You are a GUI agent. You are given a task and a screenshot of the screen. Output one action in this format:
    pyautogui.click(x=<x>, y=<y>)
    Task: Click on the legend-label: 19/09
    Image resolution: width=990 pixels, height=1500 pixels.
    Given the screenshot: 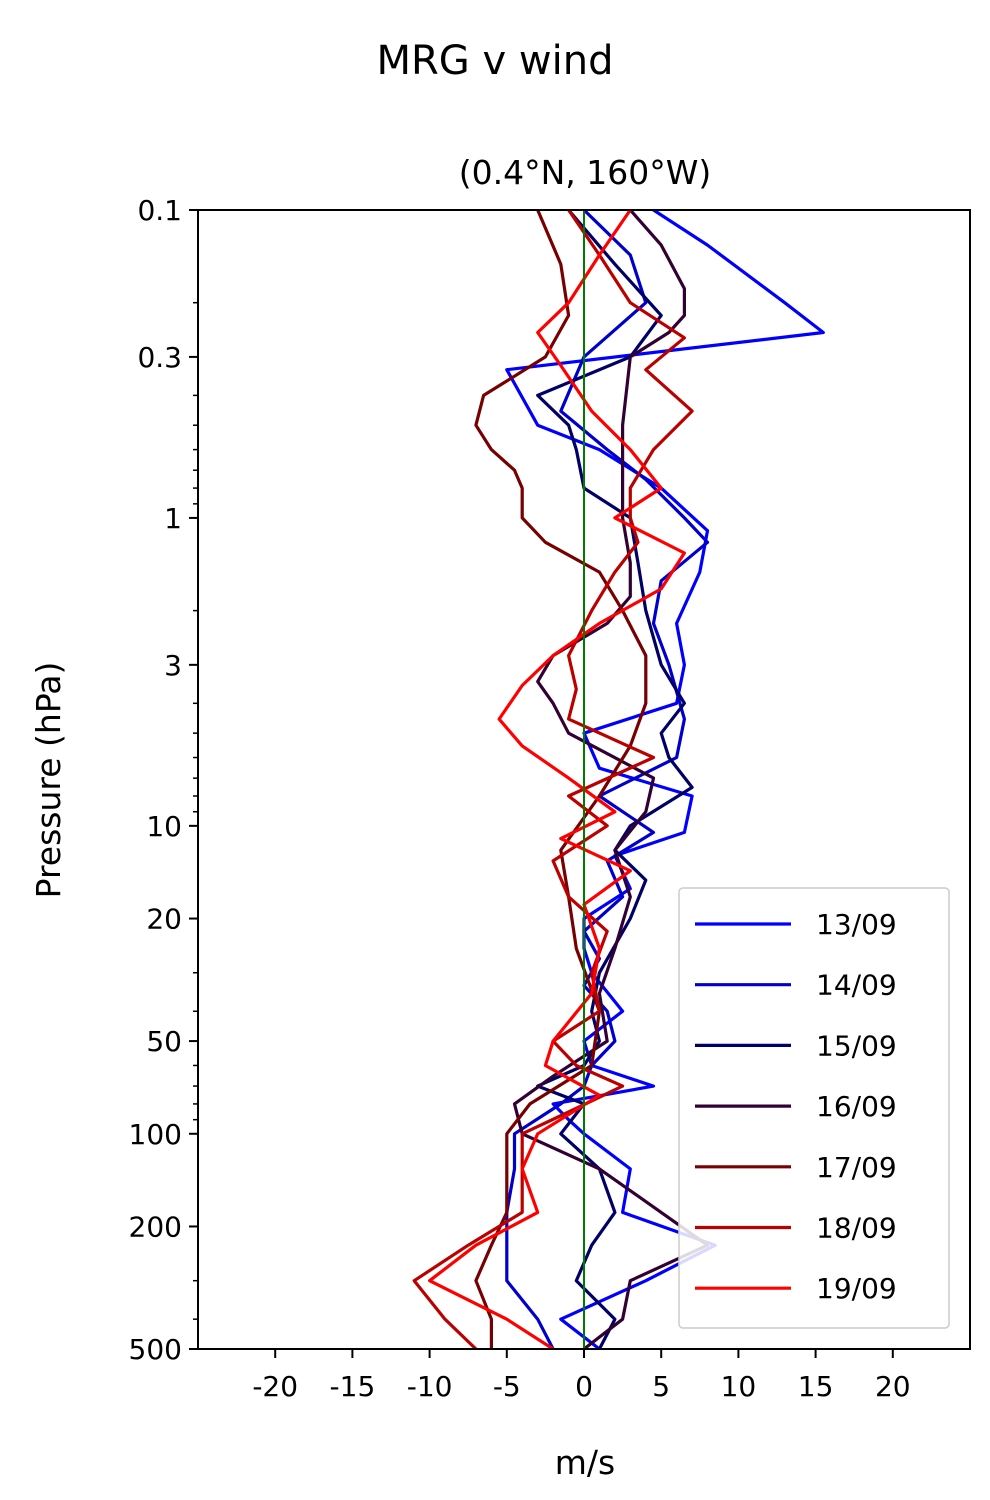 What is the action you would take?
    pyautogui.click(x=856, y=1288)
    